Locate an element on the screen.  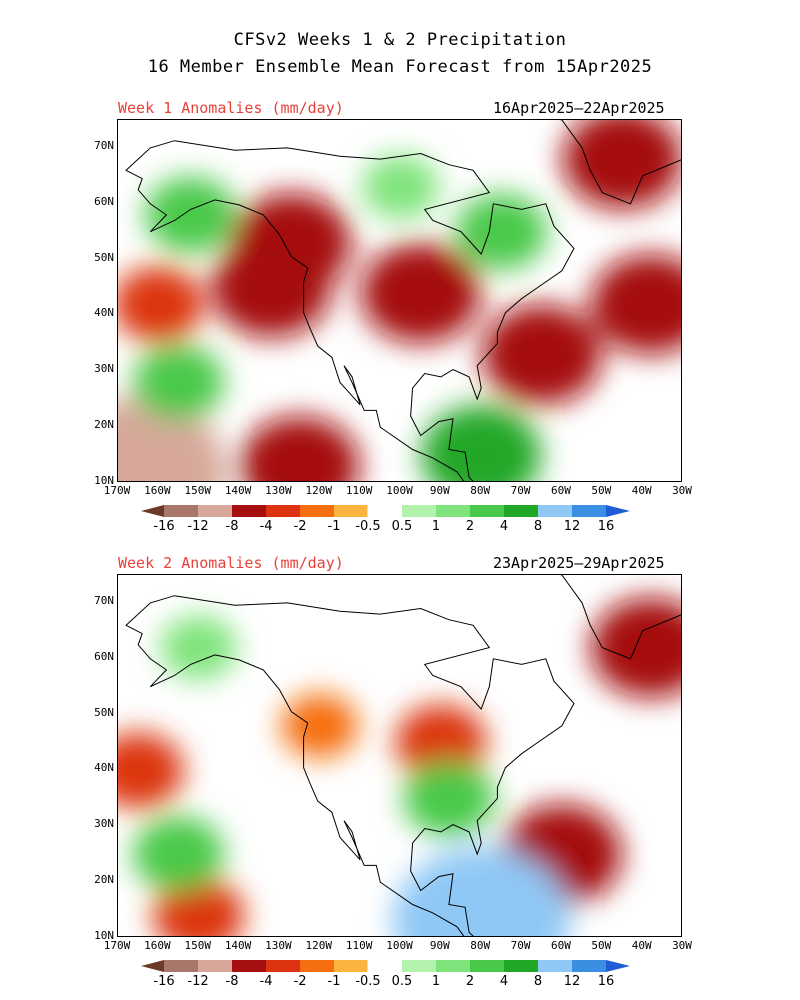
colorbar-tick-label: -4 is located at coordinates (266, 981).